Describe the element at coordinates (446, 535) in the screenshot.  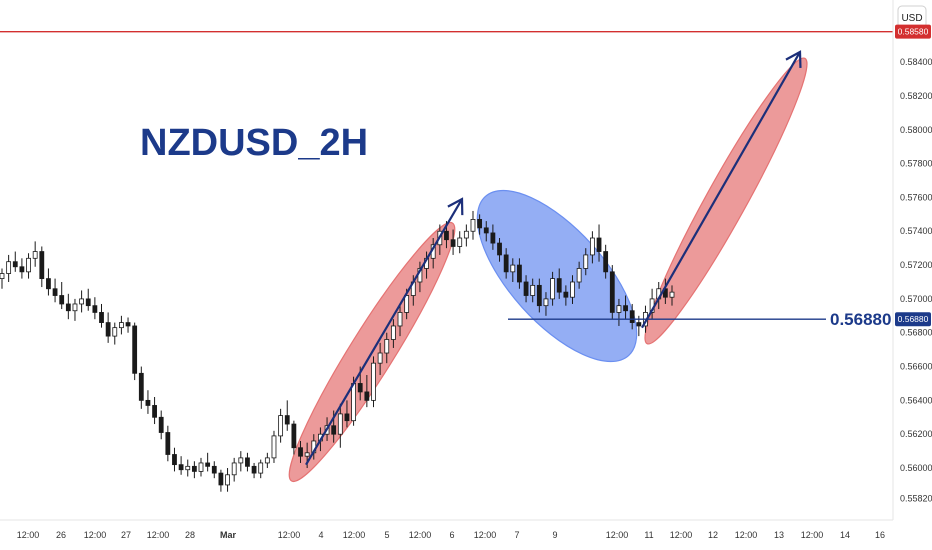
I see `time-axis` at that location.